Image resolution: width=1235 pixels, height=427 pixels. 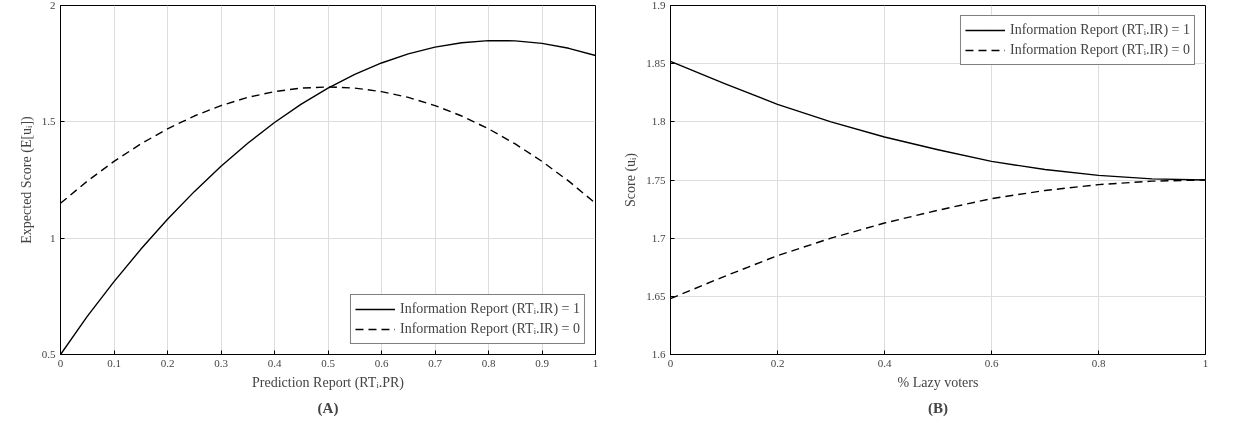 What do you see at coordinates (328, 382) in the screenshot?
I see `x-axis-title: Prediction Report (RTᵢ.PR)` at bounding box center [328, 382].